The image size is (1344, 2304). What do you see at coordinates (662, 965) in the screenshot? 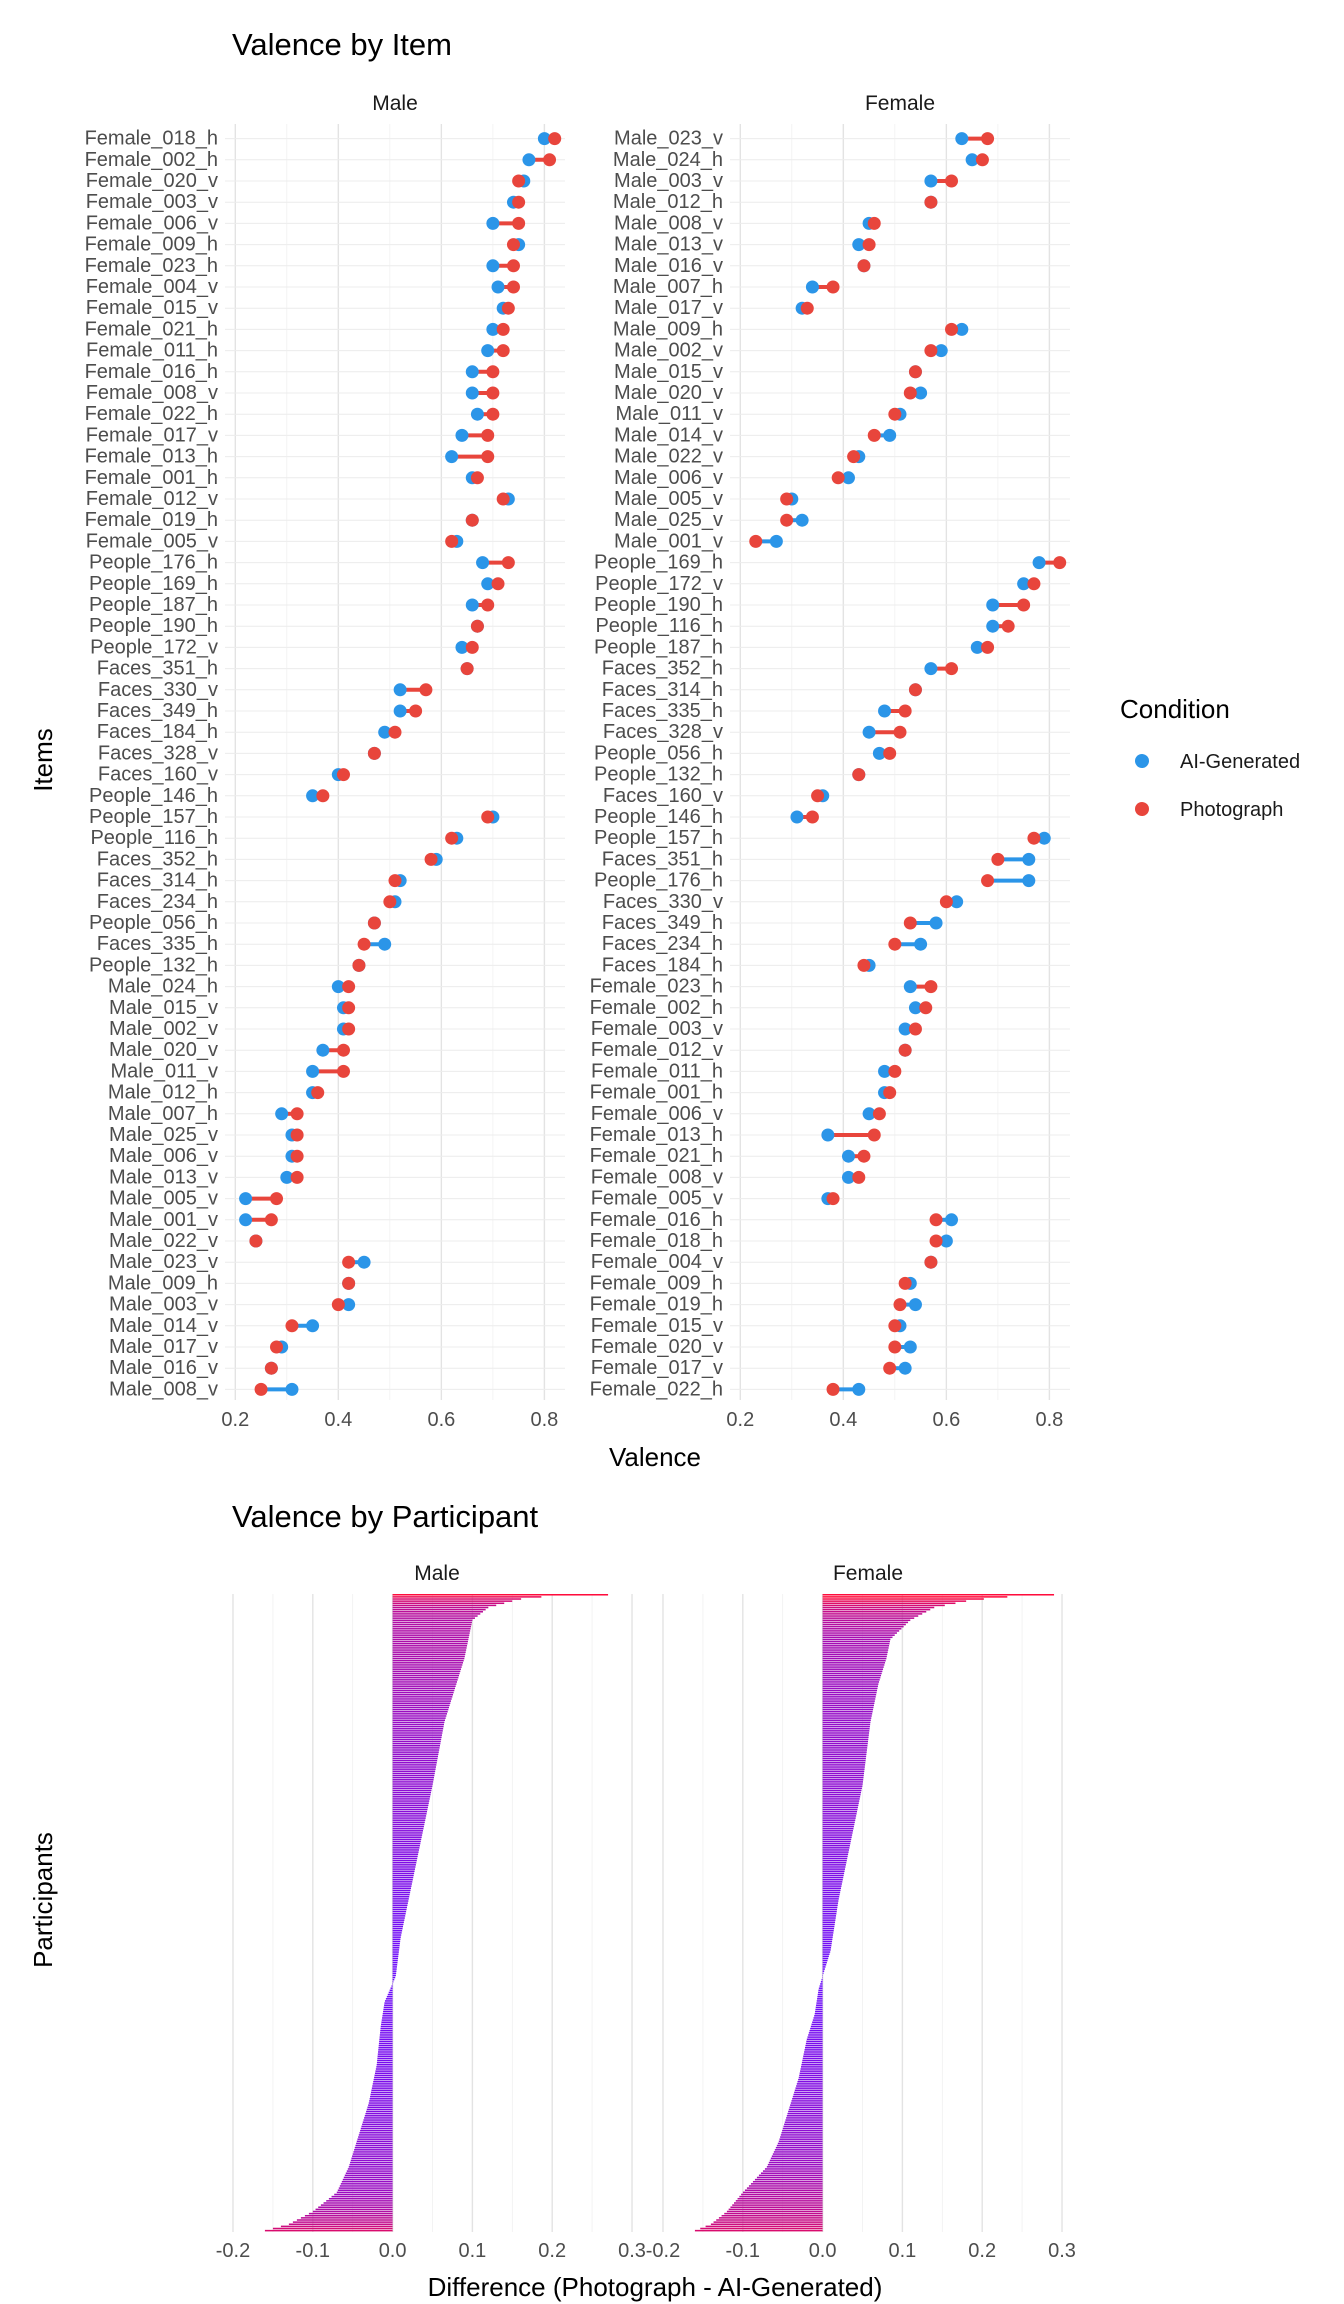
I see `item-label: Faces_184_h` at bounding box center [662, 965].